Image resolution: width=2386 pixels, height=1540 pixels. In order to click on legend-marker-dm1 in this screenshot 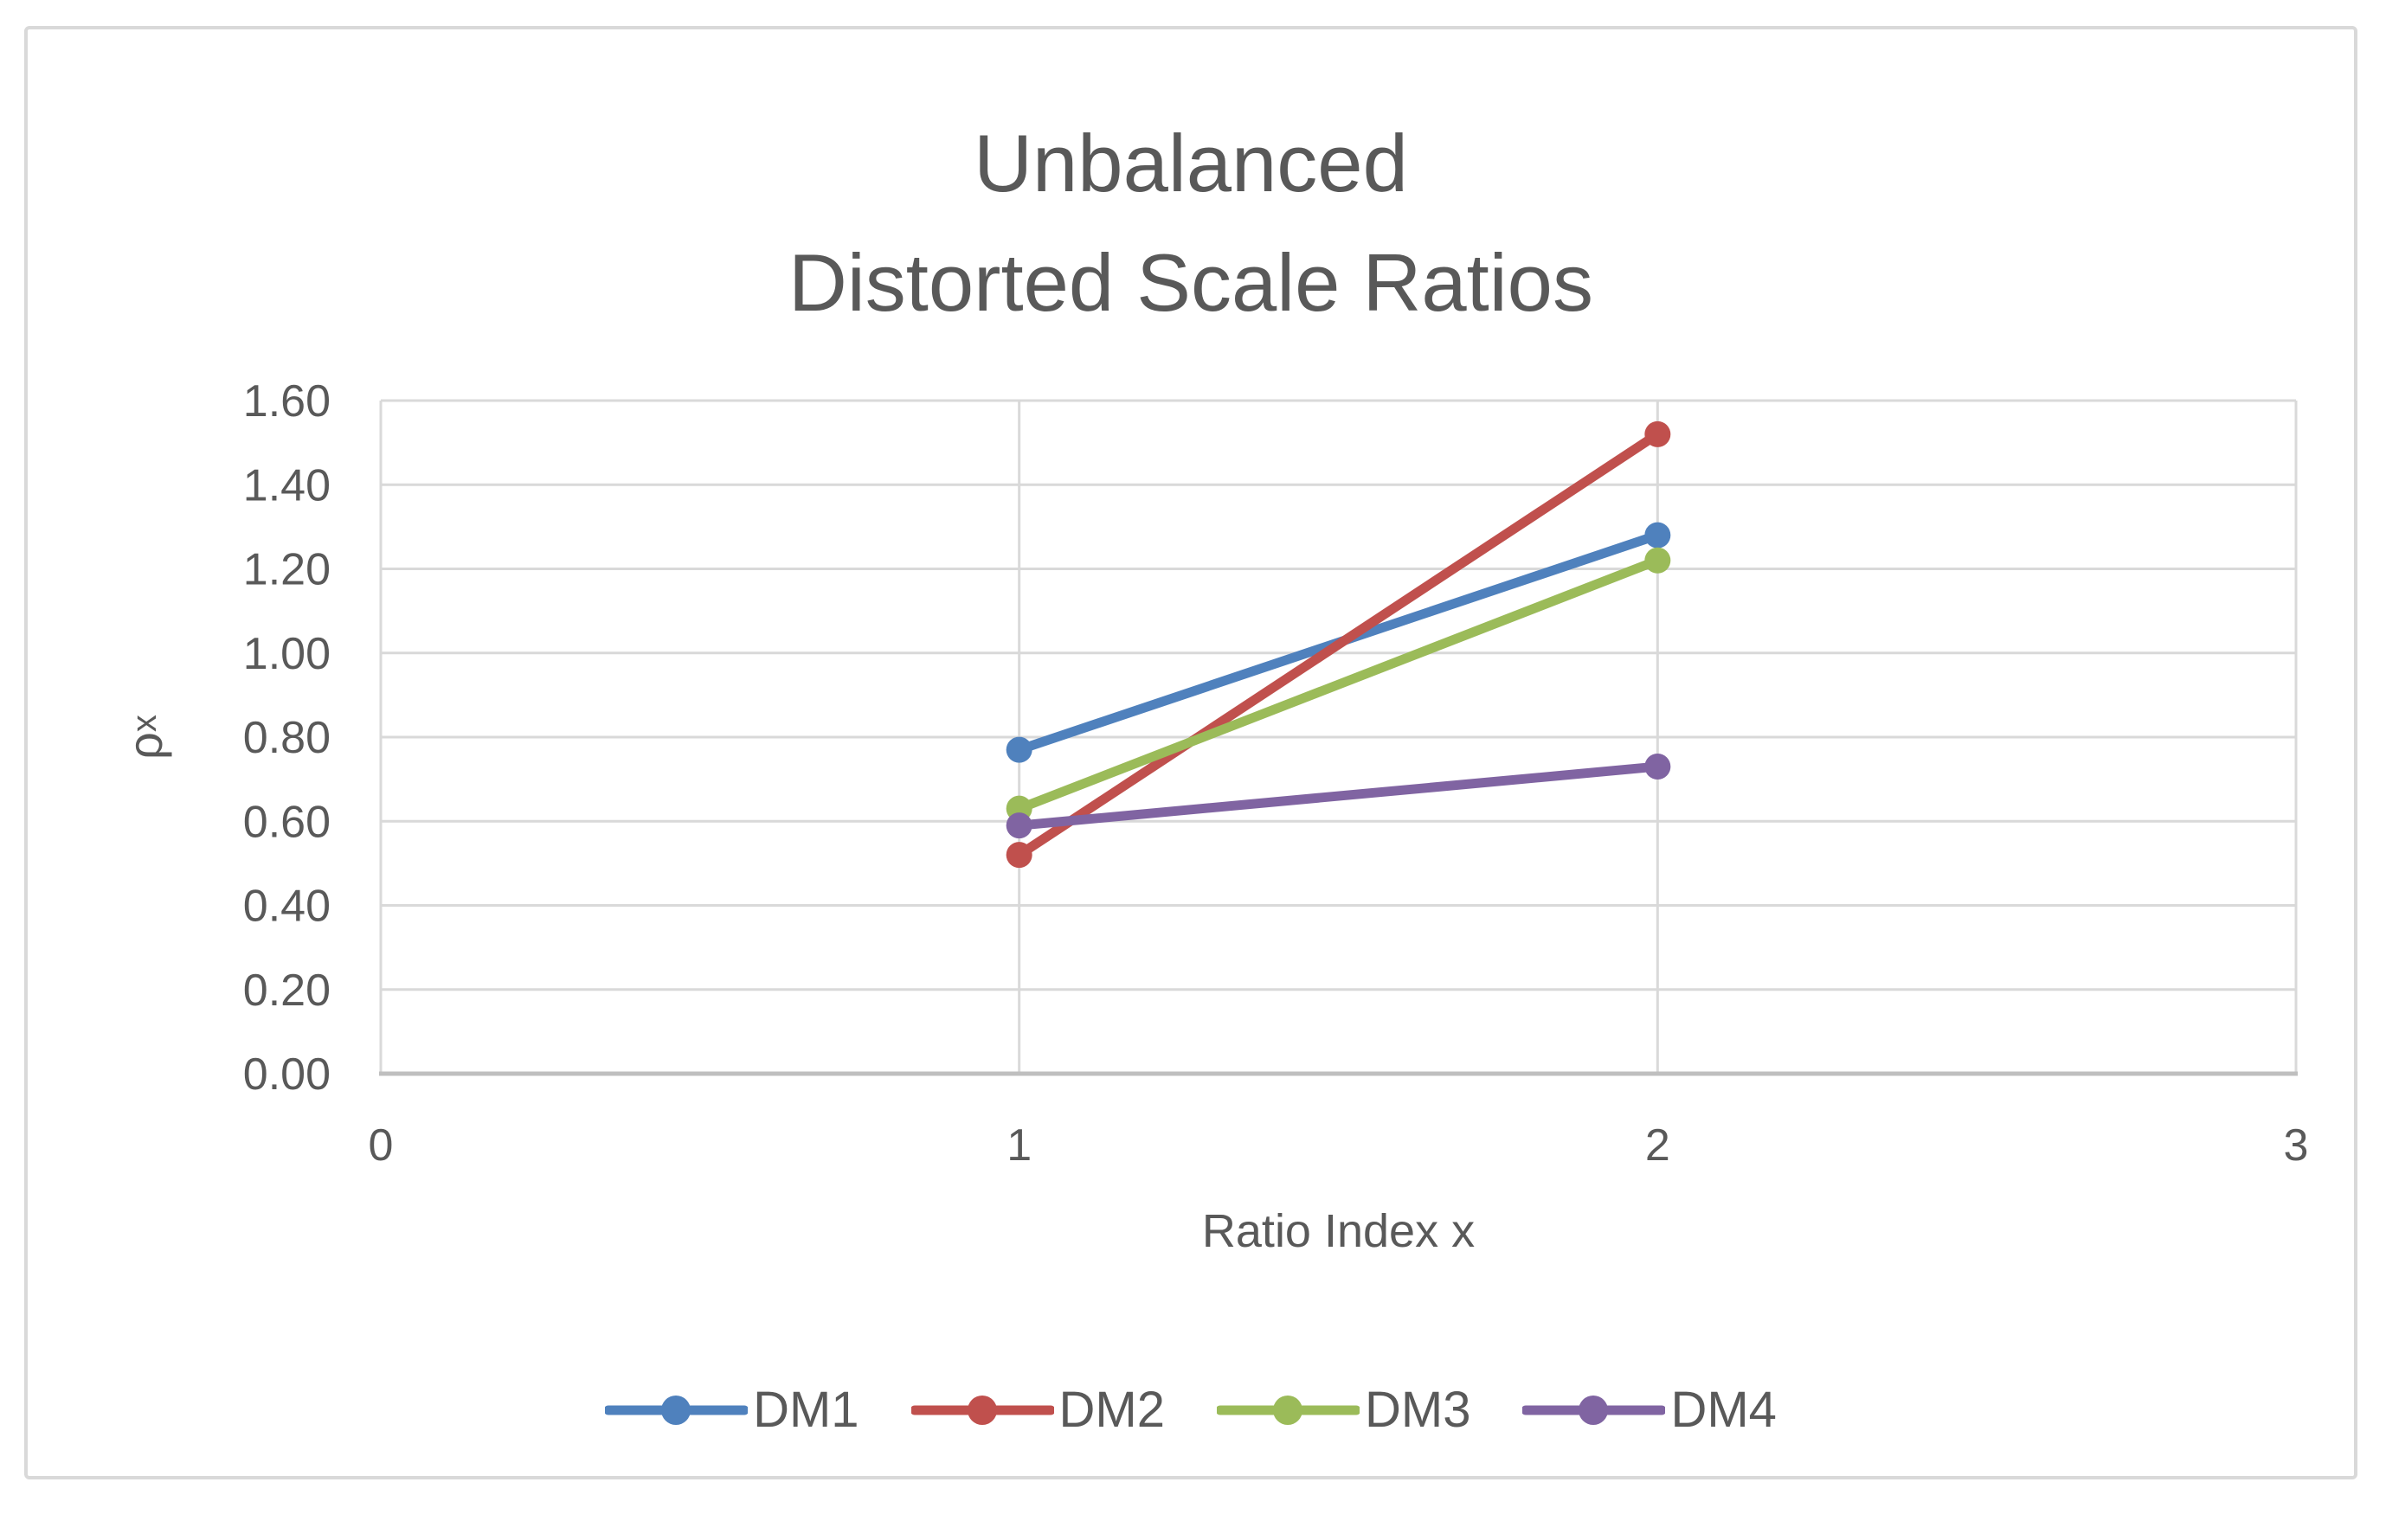, I will do `click(677, 1410)`.